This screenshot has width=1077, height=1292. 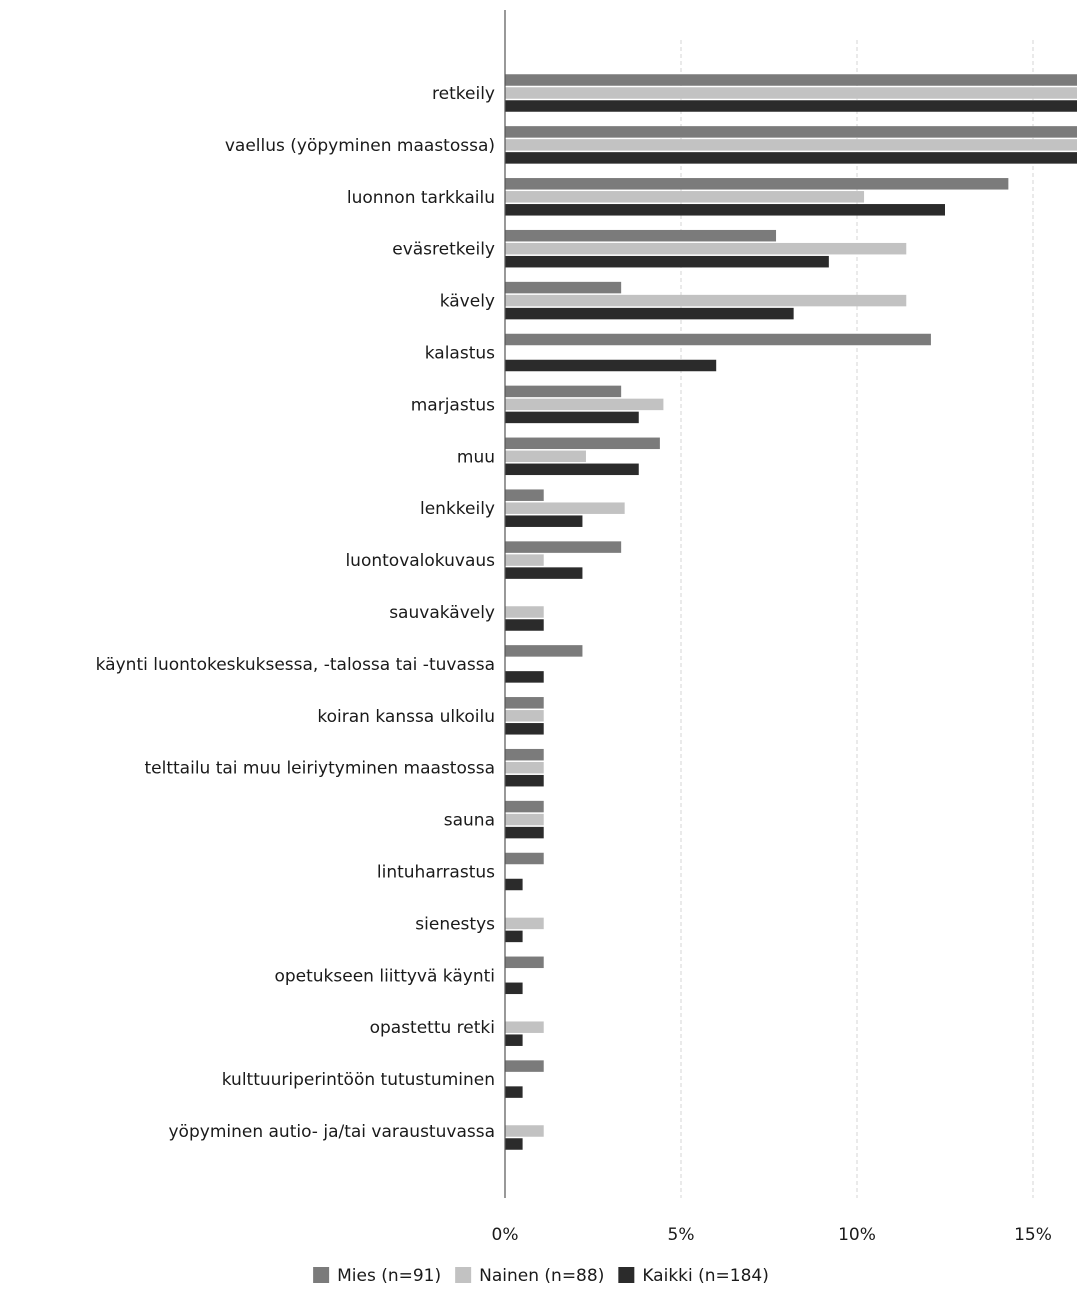 I want to click on category-label: vaellus (yöpyminen maastossa), so click(x=360, y=146).